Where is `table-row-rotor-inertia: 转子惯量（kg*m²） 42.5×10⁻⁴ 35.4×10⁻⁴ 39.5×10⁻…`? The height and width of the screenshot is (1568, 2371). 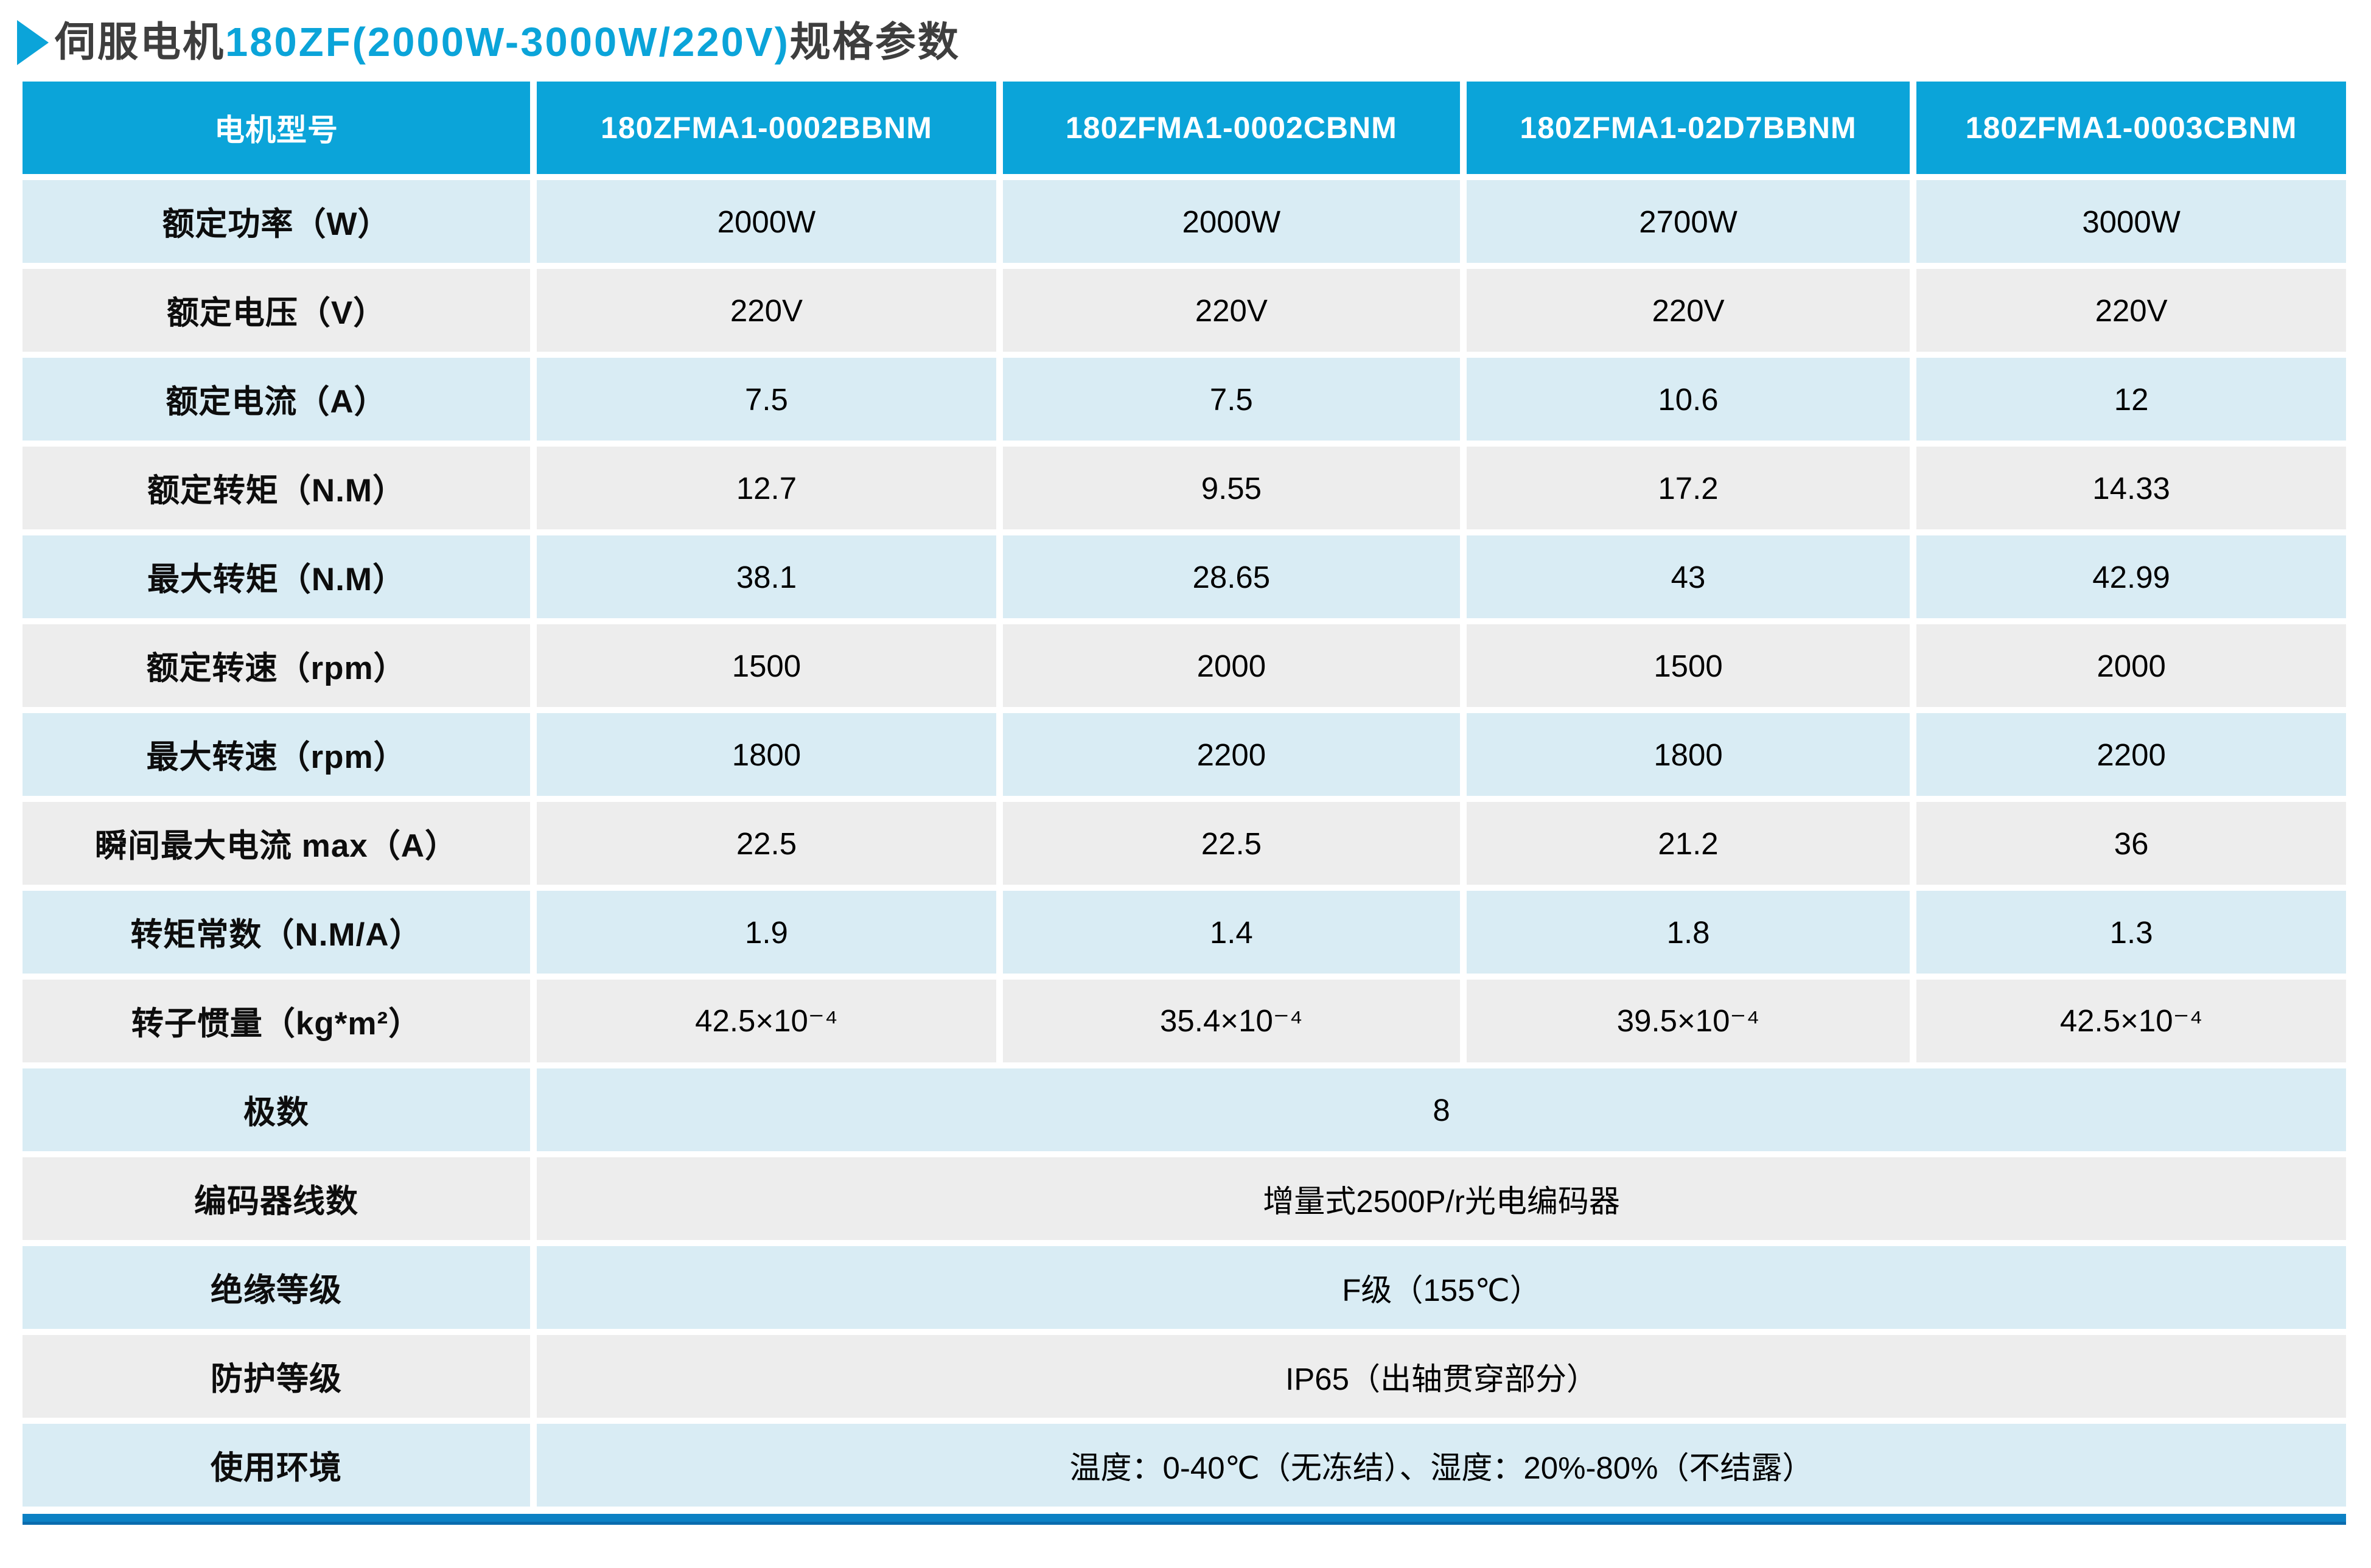
table-row-rotor-inertia: 转子惯量（kg*m²） 42.5×10⁻⁴ 35.4×10⁻⁴ 39.5×10⁻… is located at coordinates (1184, 1021).